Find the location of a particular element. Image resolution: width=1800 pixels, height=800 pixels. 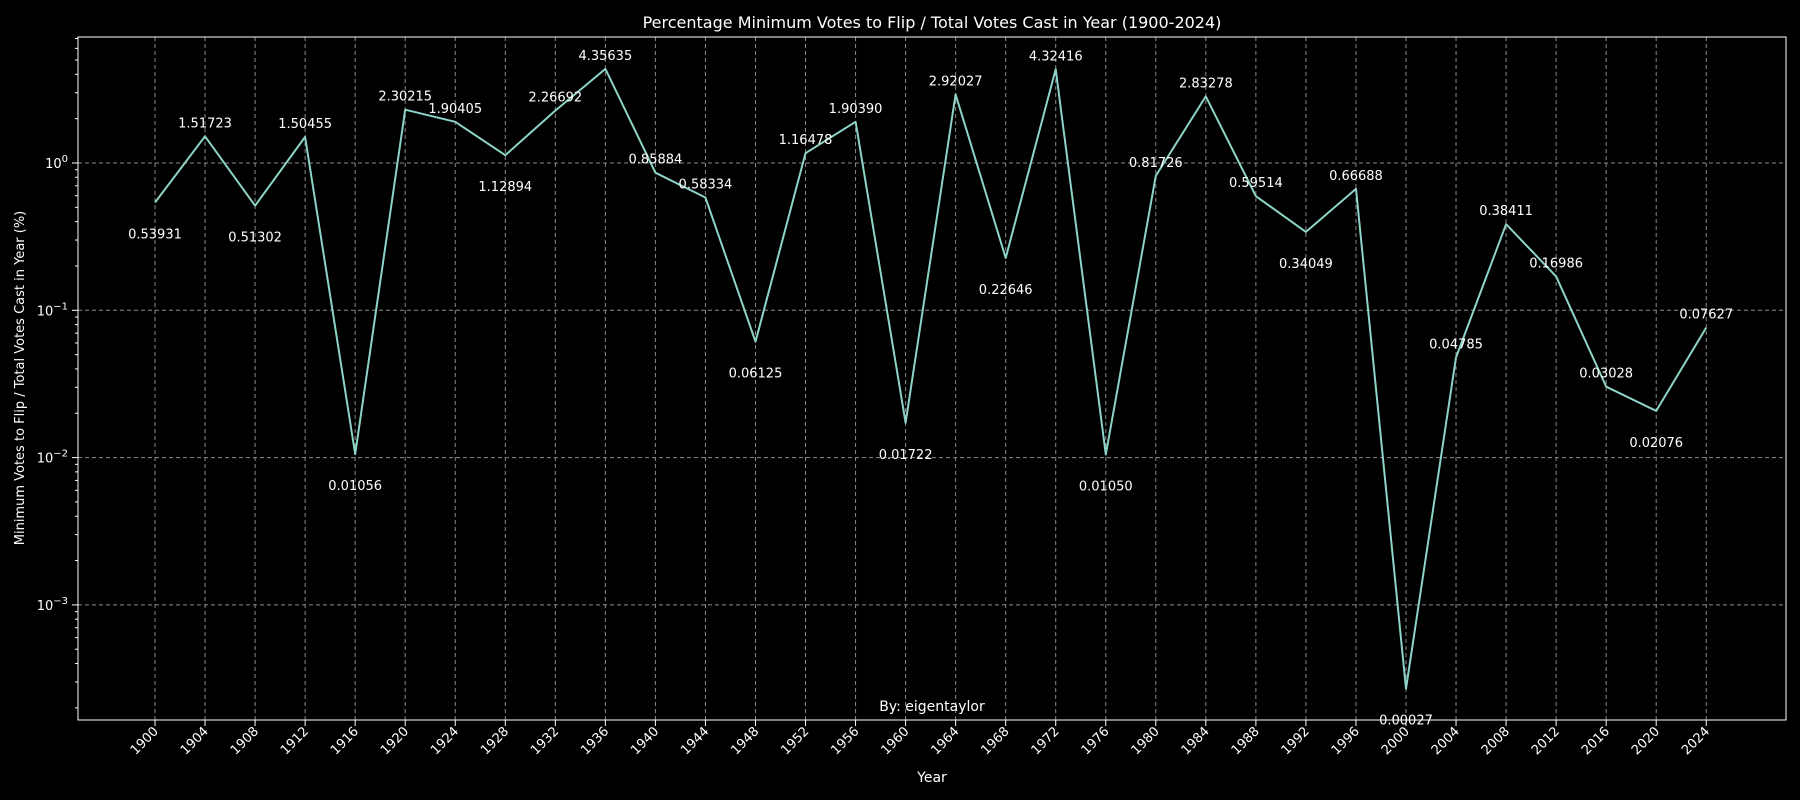

y-tick-label: 10⁻³ is located at coordinates (52, 605).